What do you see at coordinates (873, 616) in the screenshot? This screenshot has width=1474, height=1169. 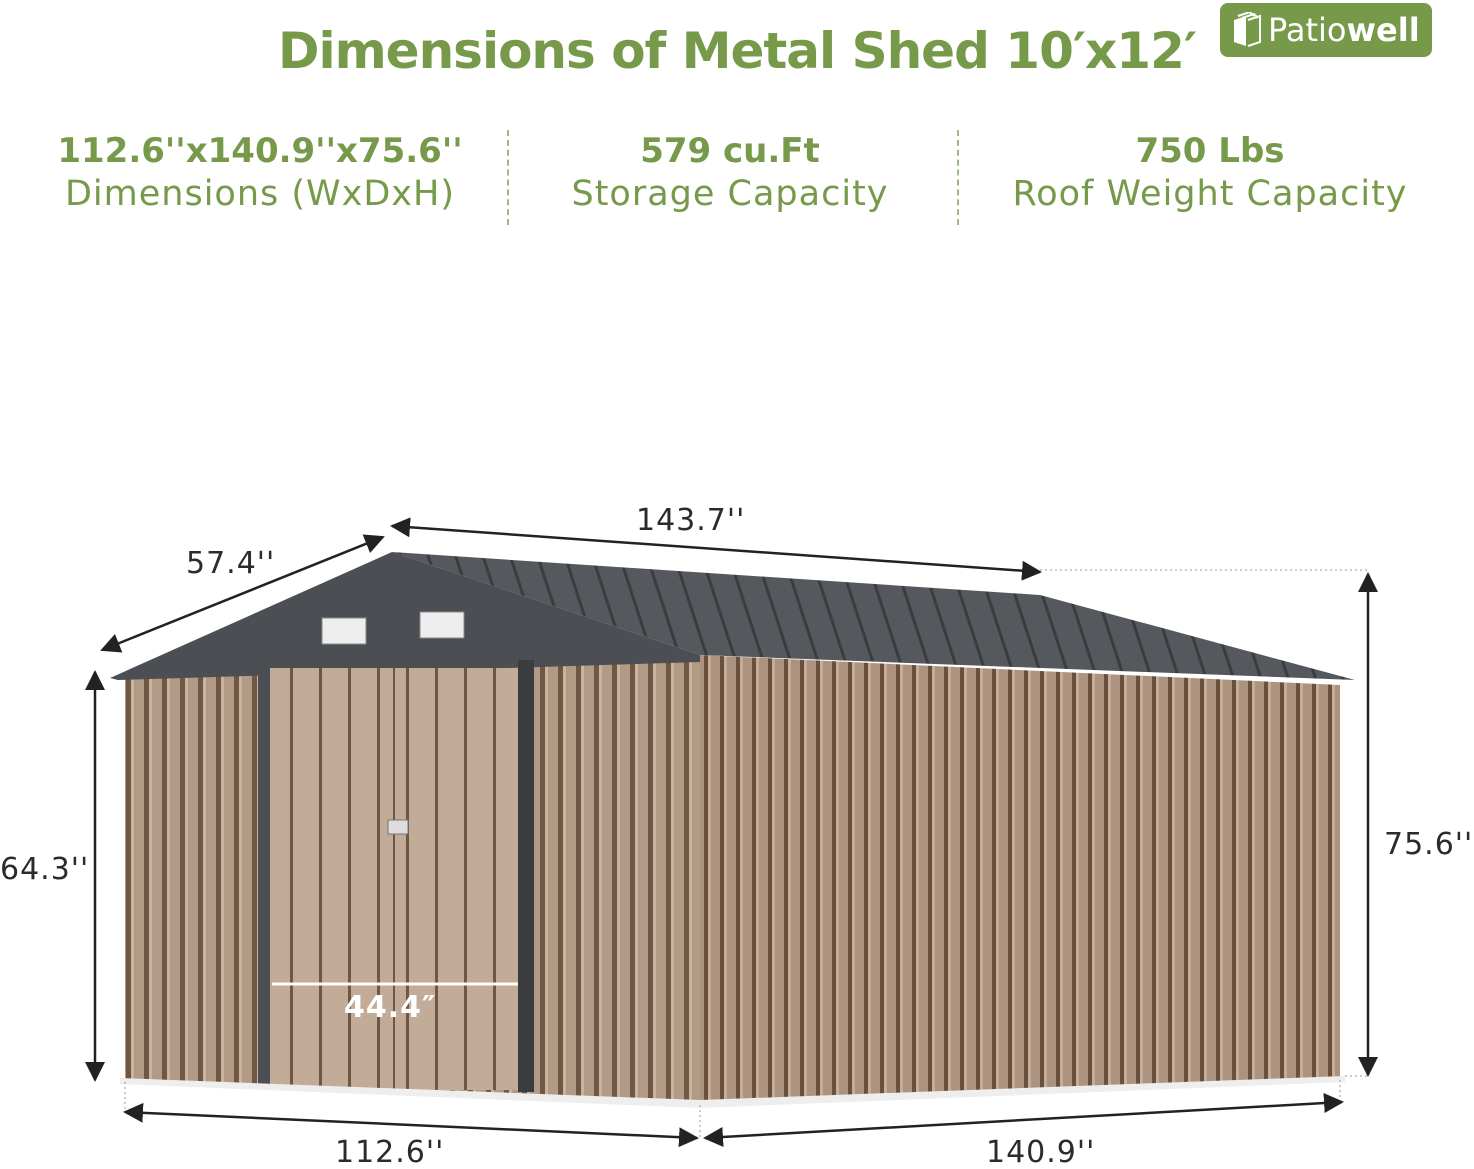 I see `roof` at bounding box center [873, 616].